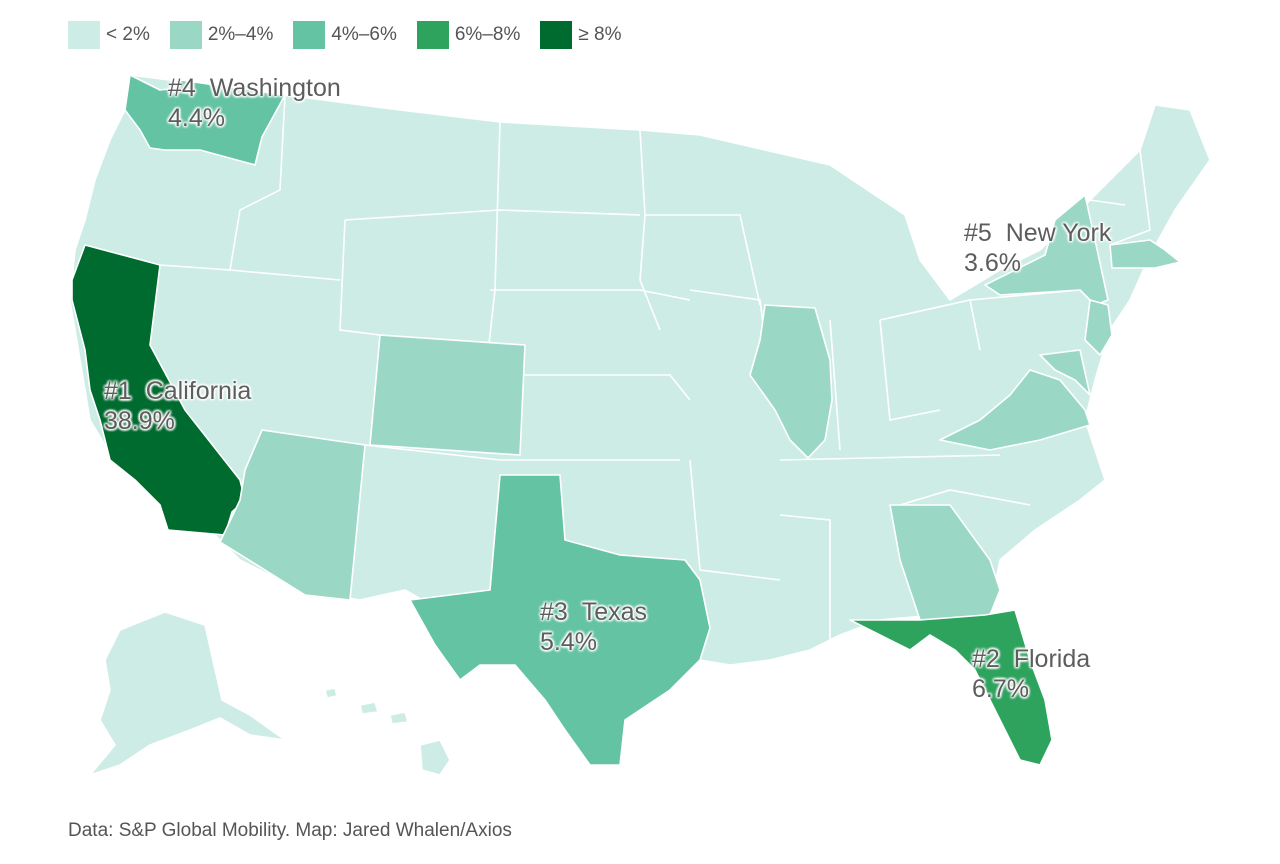 The height and width of the screenshot is (864, 1280). I want to click on label-texas-value: 5.4%, so click(568, 642).